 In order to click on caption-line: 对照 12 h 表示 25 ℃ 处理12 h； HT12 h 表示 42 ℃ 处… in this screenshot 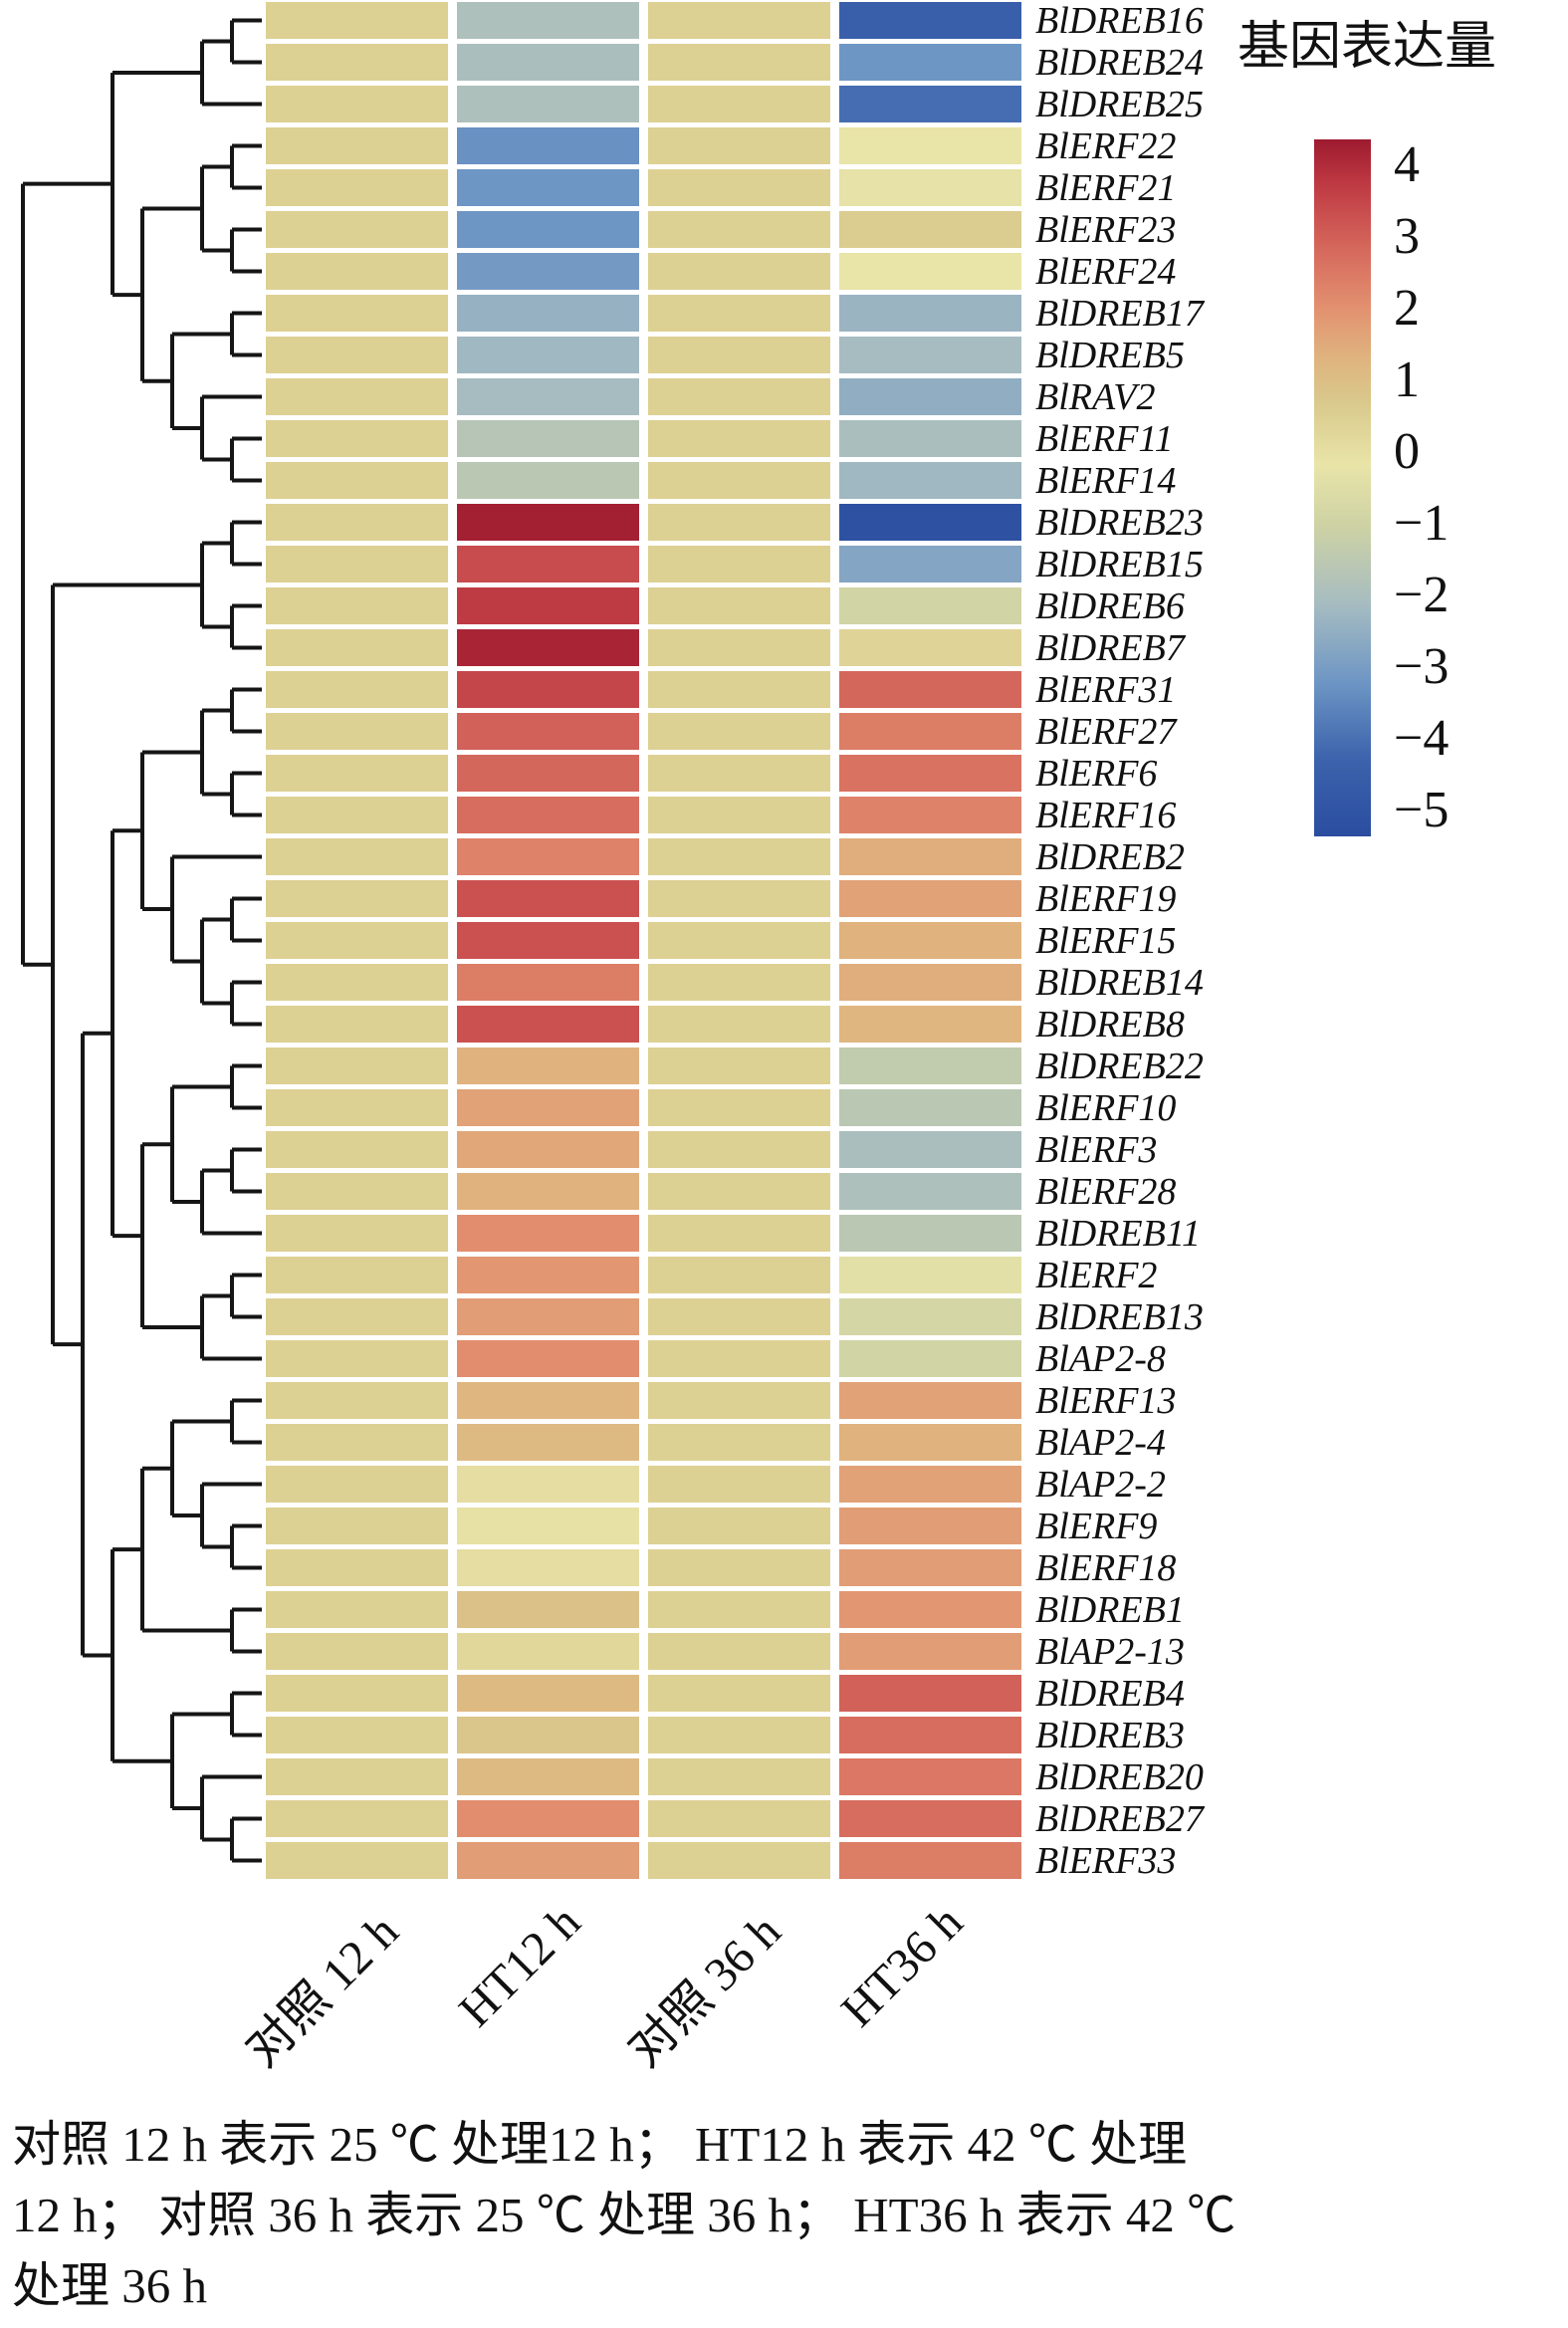, I will do `click(600, 2144)`.